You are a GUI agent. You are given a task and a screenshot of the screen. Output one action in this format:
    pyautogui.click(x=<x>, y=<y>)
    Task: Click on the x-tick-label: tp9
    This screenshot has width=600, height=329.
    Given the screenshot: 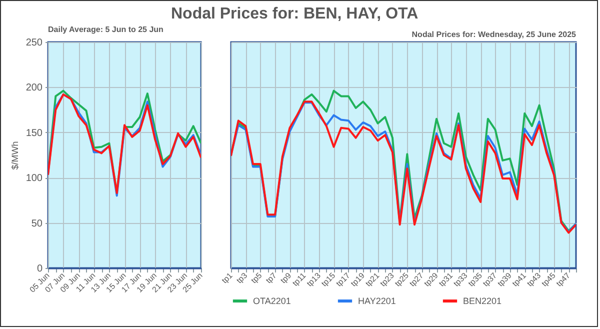 What is the action you would take?
    pyautogui.click(x=286, y=278)
    